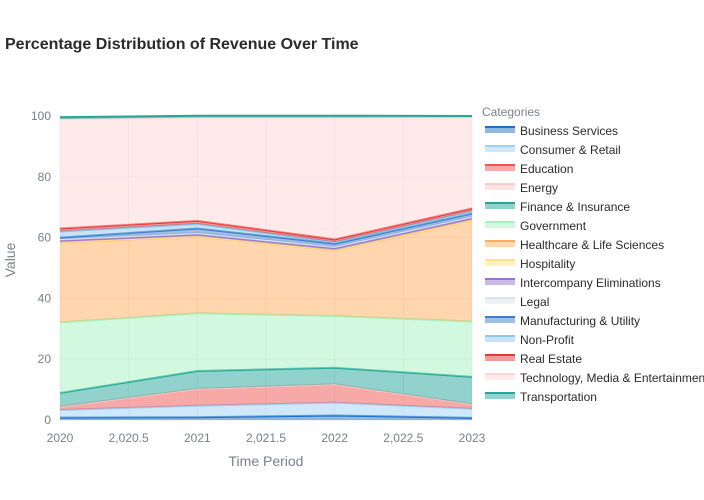 This screenshot has height=500, width=704. I want to click on legend-item-energy: Energy, so click(521, 188).